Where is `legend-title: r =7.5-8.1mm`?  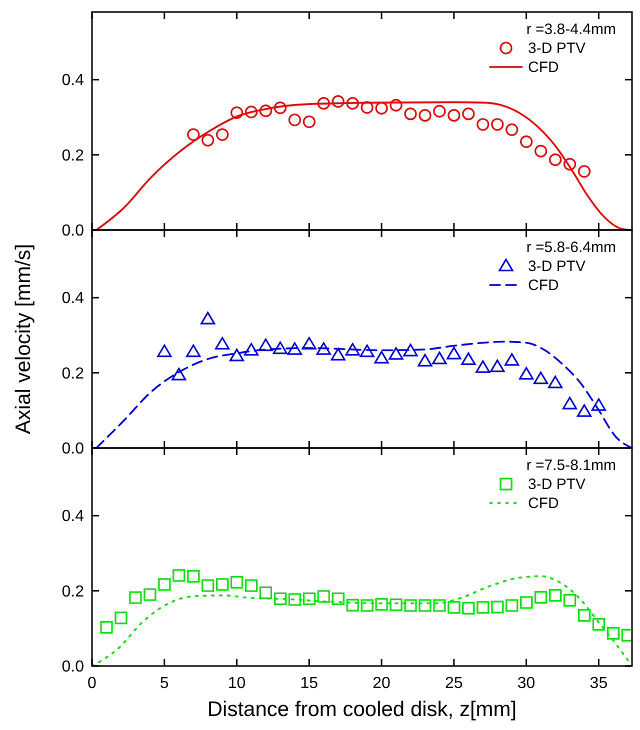 legend-title: r =7.5-8.1mm is located at coordinates (571, 465).